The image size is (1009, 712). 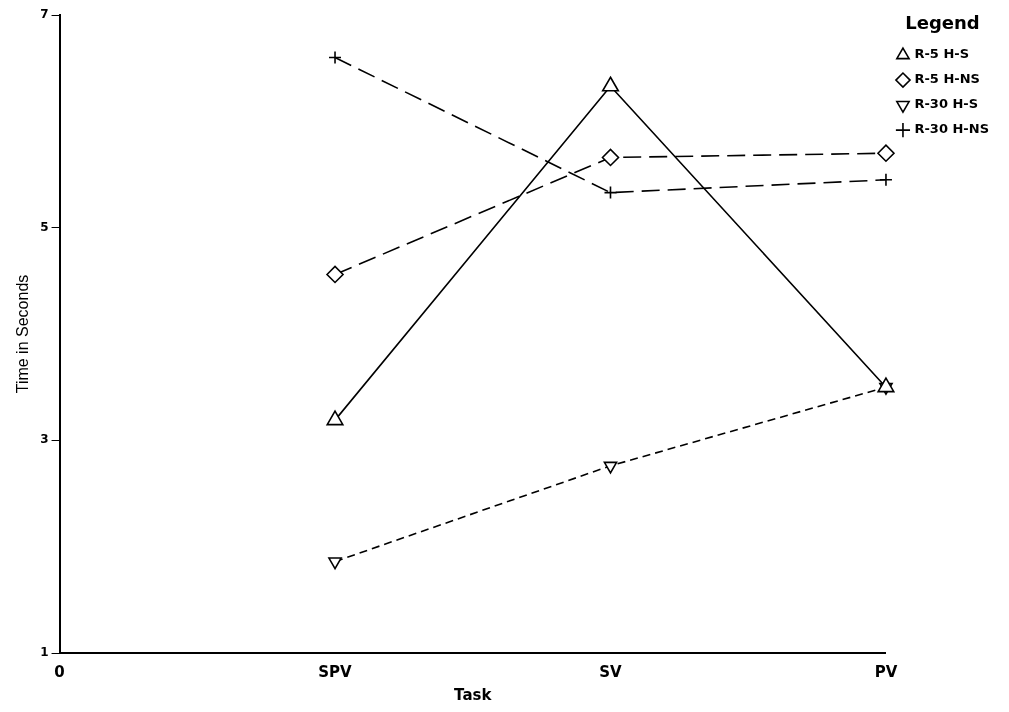 What do you see at coordinates (947, 79) in the screenshot?
I see `legend-label: R-5 H-NS` at bounding box center [947, 79].